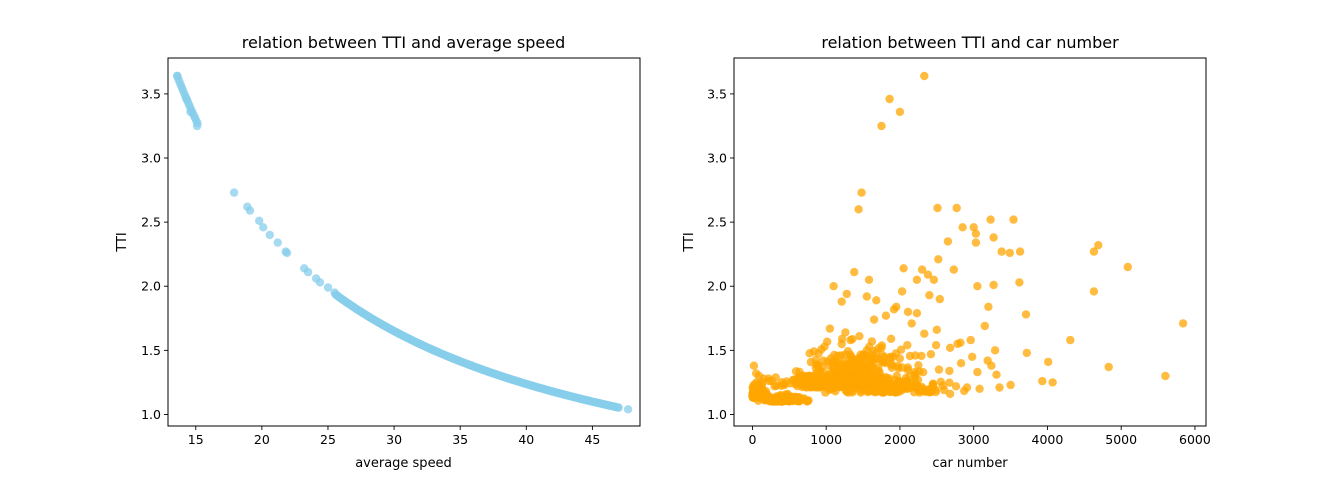  Describe the element at coordinates (1121, 439) in the screenshot. I see `x-tick-label: 5000` at that location.